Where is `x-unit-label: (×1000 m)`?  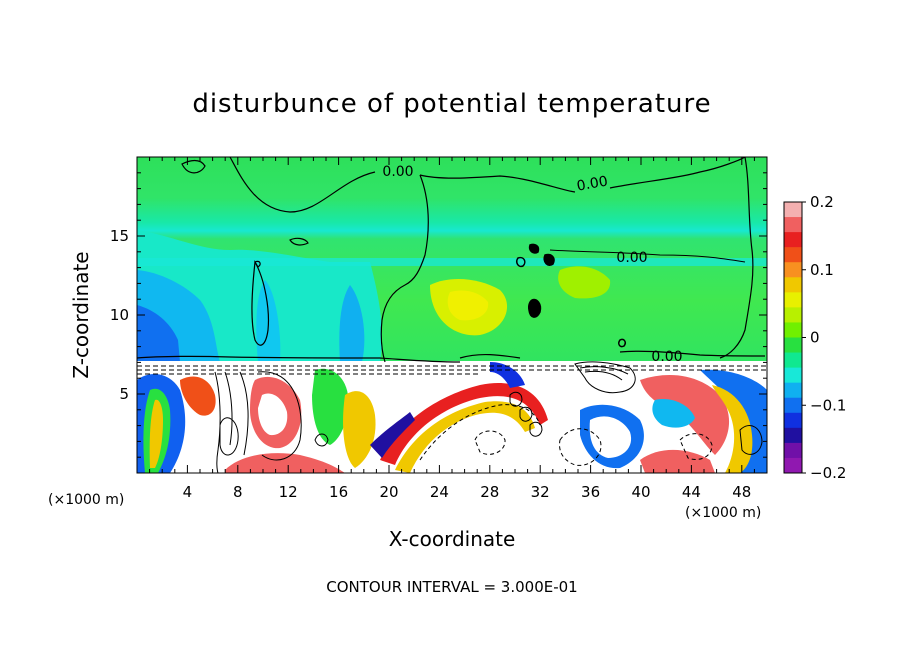 x-unit-label: (×1000 m) is located at coordinates (723, 513).